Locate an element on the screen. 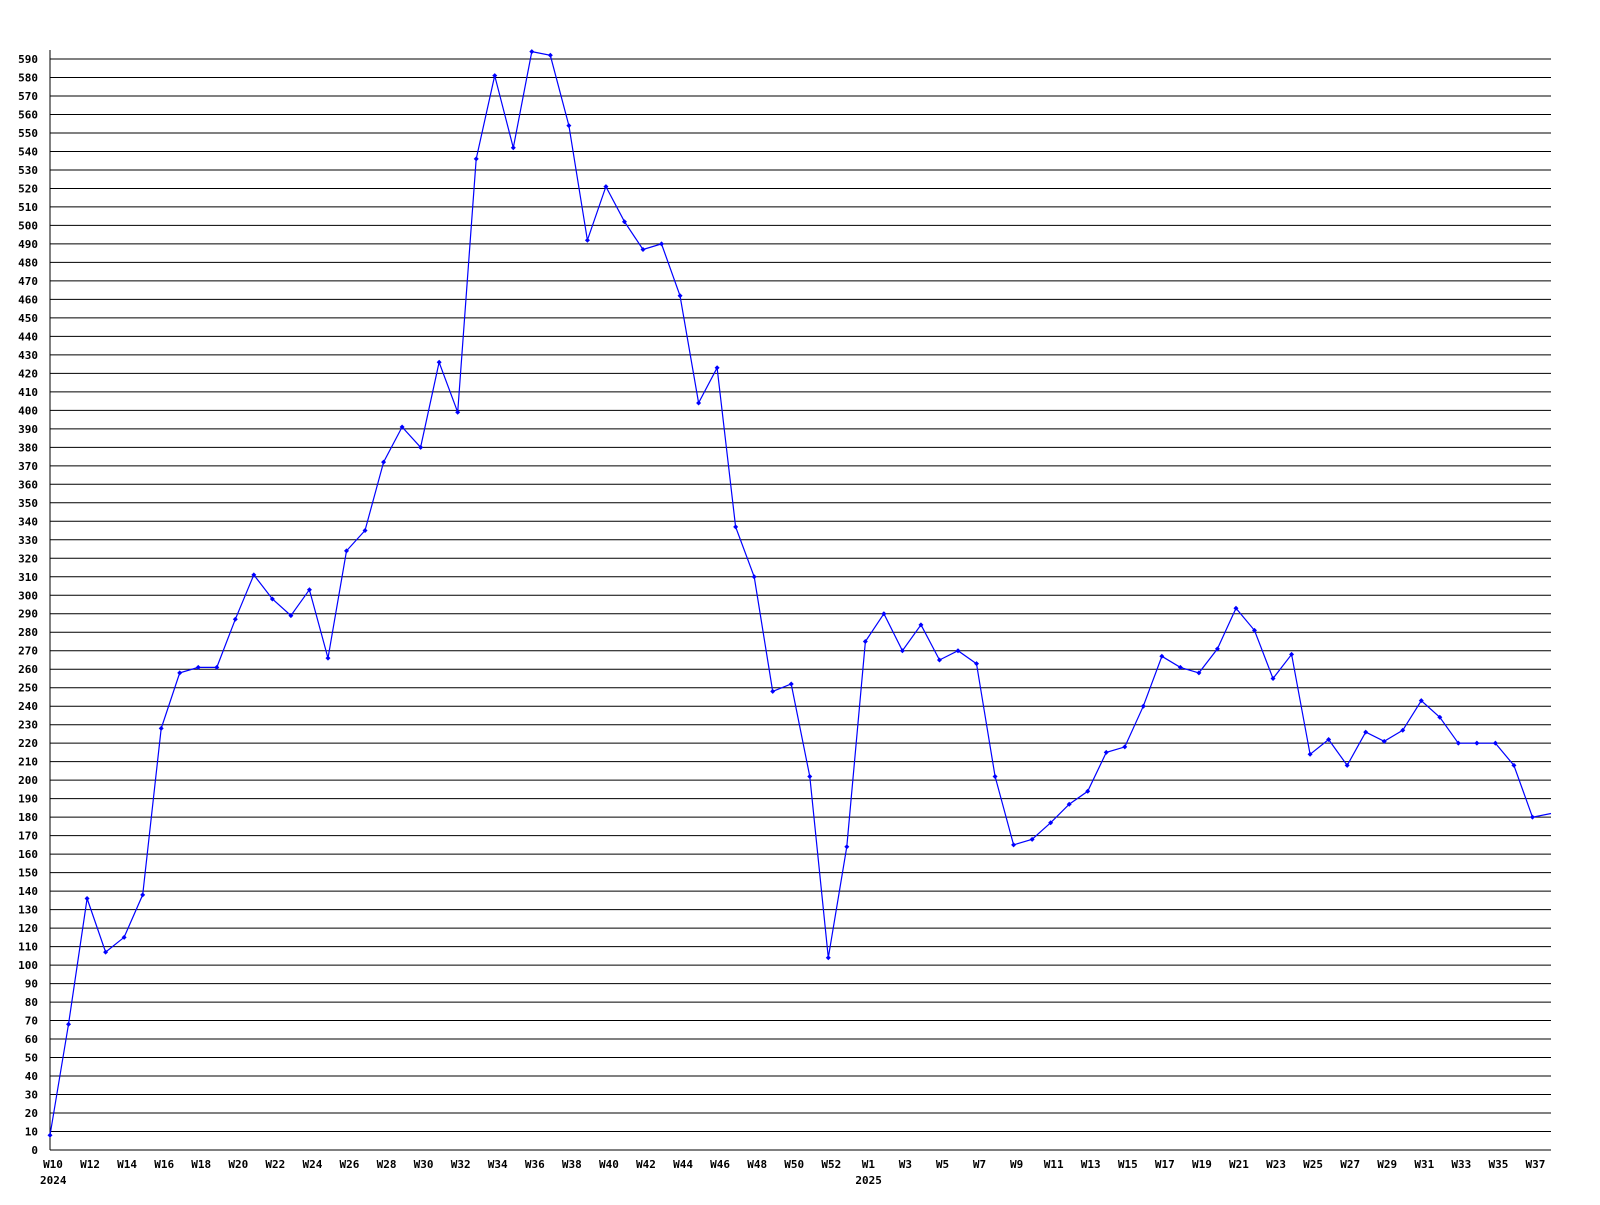 Image resolution: width=1600 pixels, height=1205 pixels. y-tick-label: 280 is located at coordinates (28, 632).